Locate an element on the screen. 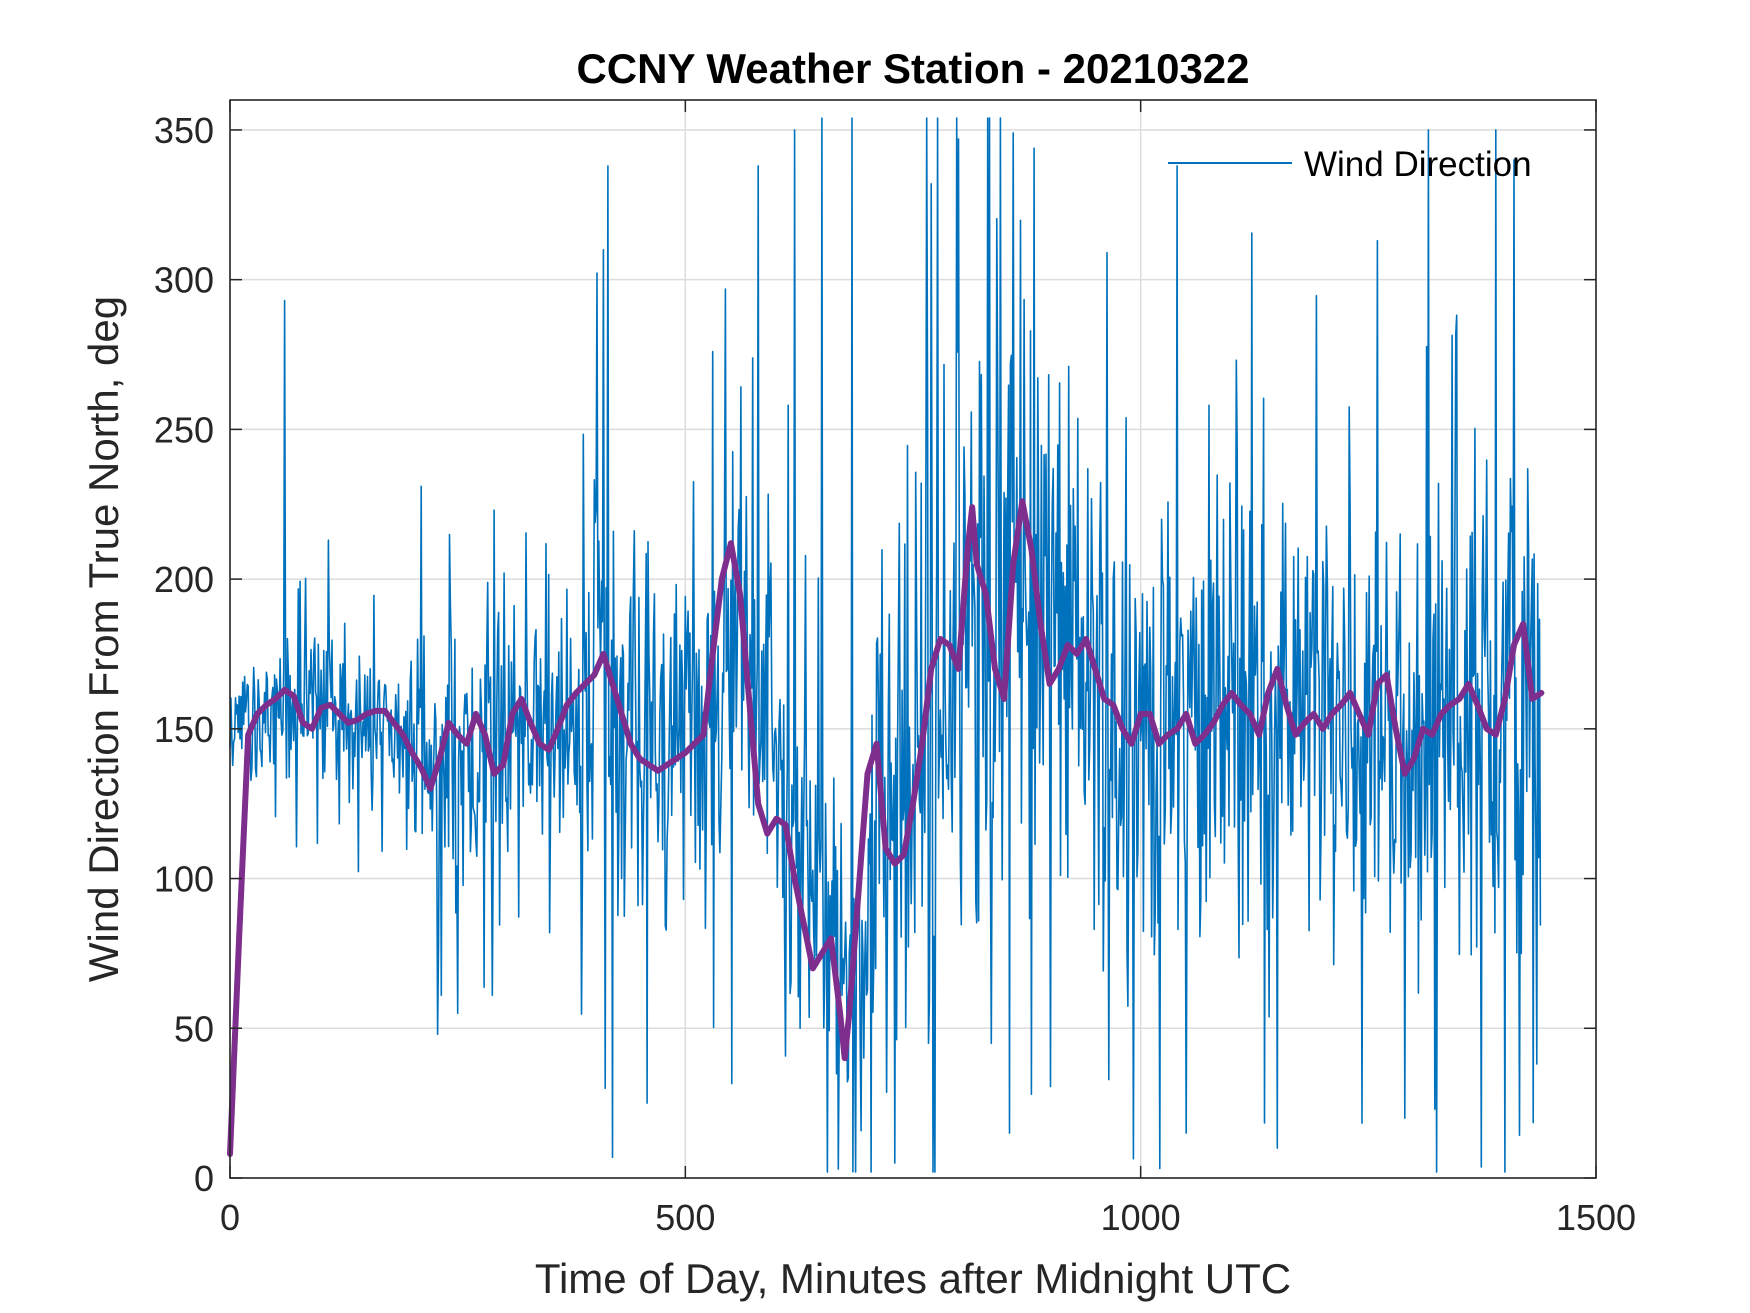 This screenshot has width=1750, height=1313. x-tick-label: 500 is located at coordinates (685, 1217).